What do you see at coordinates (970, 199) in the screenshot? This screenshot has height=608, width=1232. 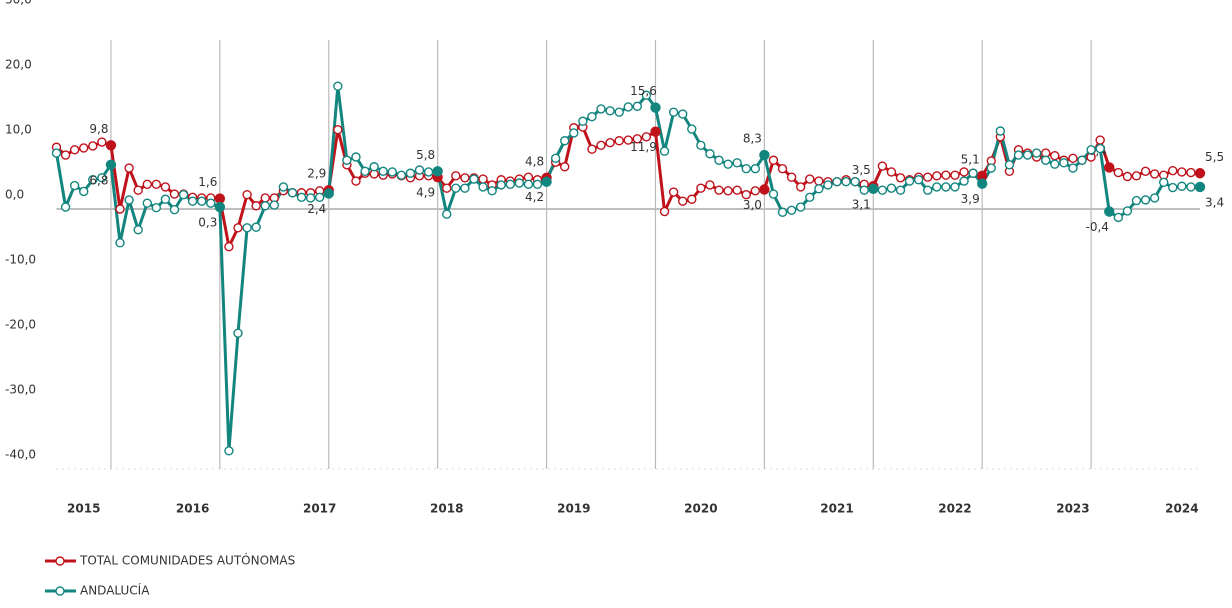 I see `data-label: 3,9` at bounding box center [970, 199].